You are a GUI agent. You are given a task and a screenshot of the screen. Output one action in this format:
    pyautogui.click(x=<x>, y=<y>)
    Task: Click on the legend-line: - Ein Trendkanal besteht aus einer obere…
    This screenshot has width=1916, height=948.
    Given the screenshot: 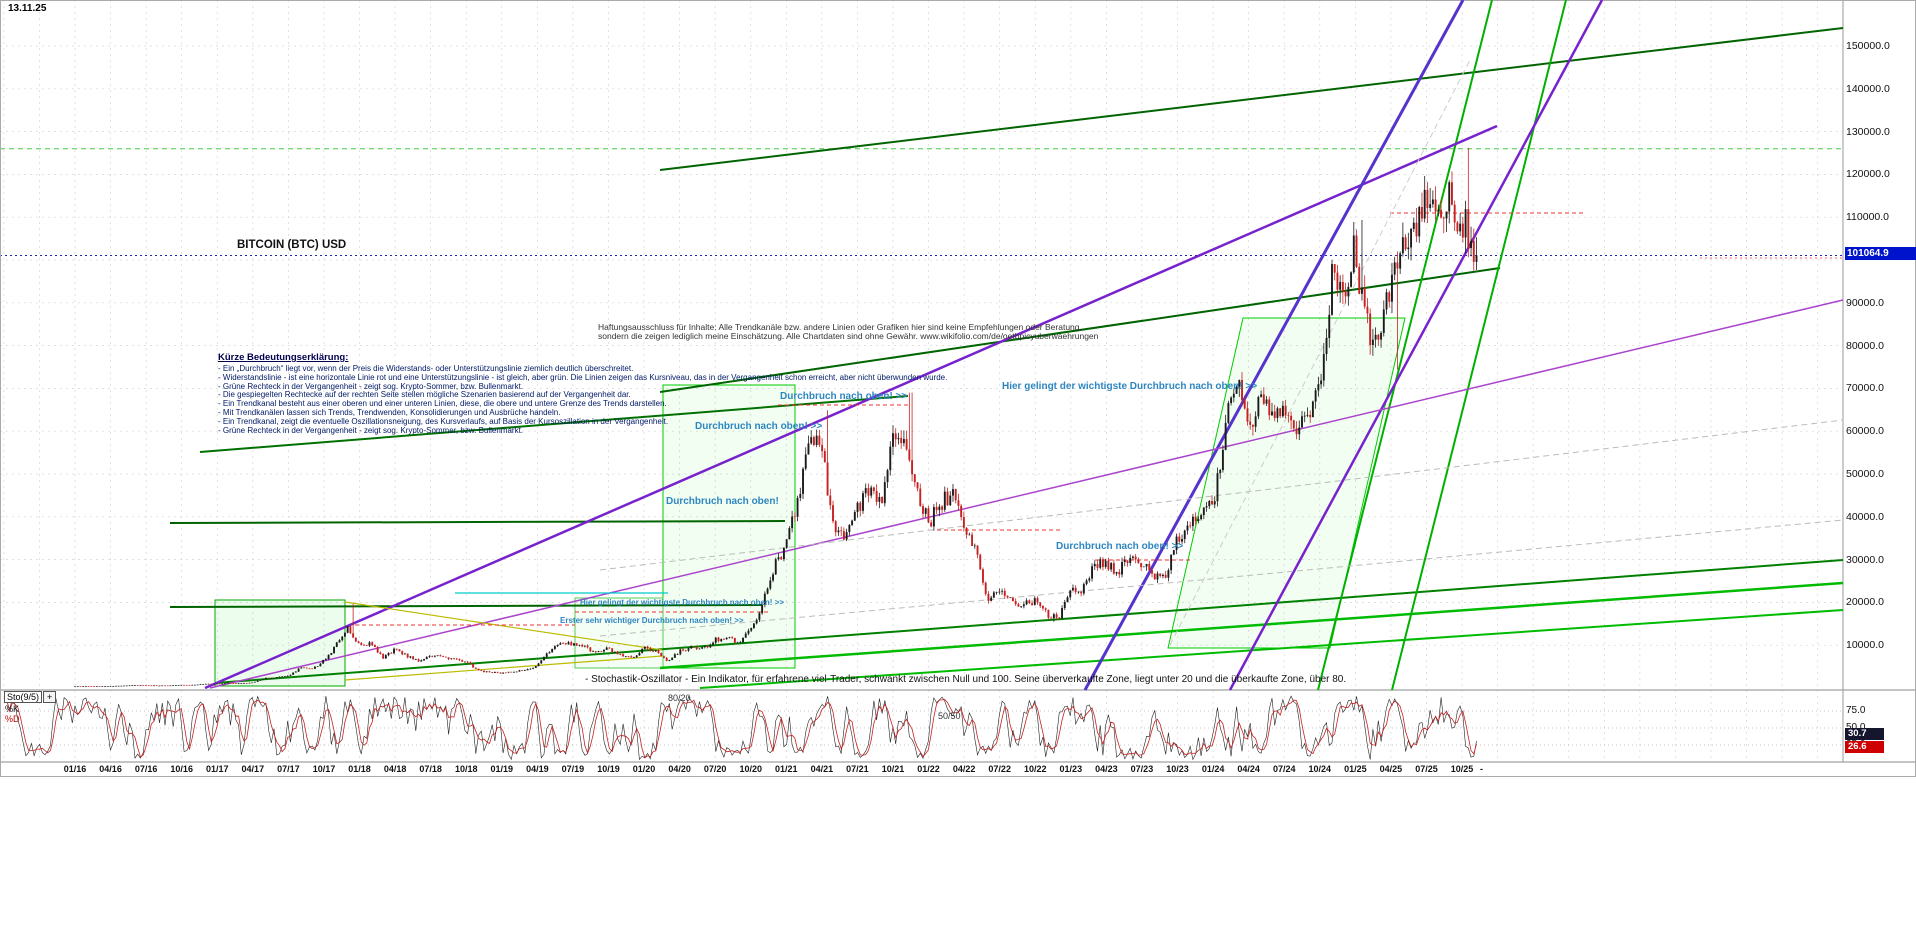 What is the action you would take?
    pyautogui.click(x=442, y=404)
    